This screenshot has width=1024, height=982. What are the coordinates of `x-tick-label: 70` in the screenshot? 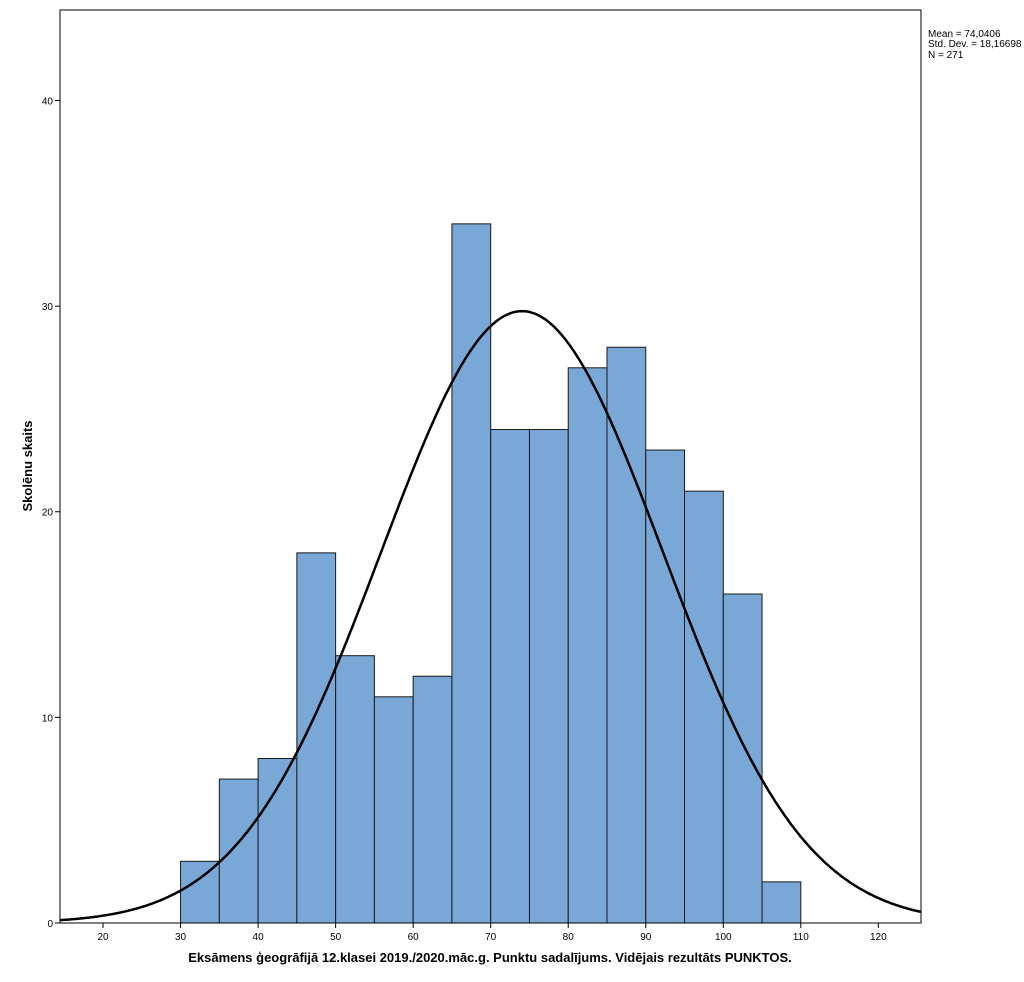 It's located at (491, 937).